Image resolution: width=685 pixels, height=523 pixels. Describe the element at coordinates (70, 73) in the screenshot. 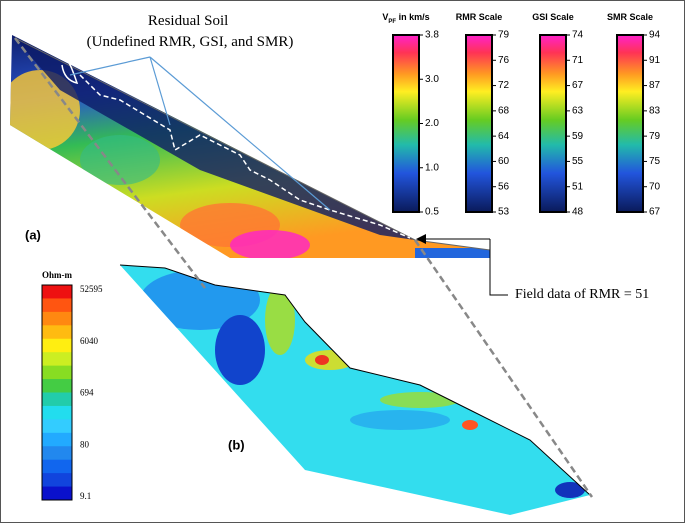

I see `soil-pocket` at that location.